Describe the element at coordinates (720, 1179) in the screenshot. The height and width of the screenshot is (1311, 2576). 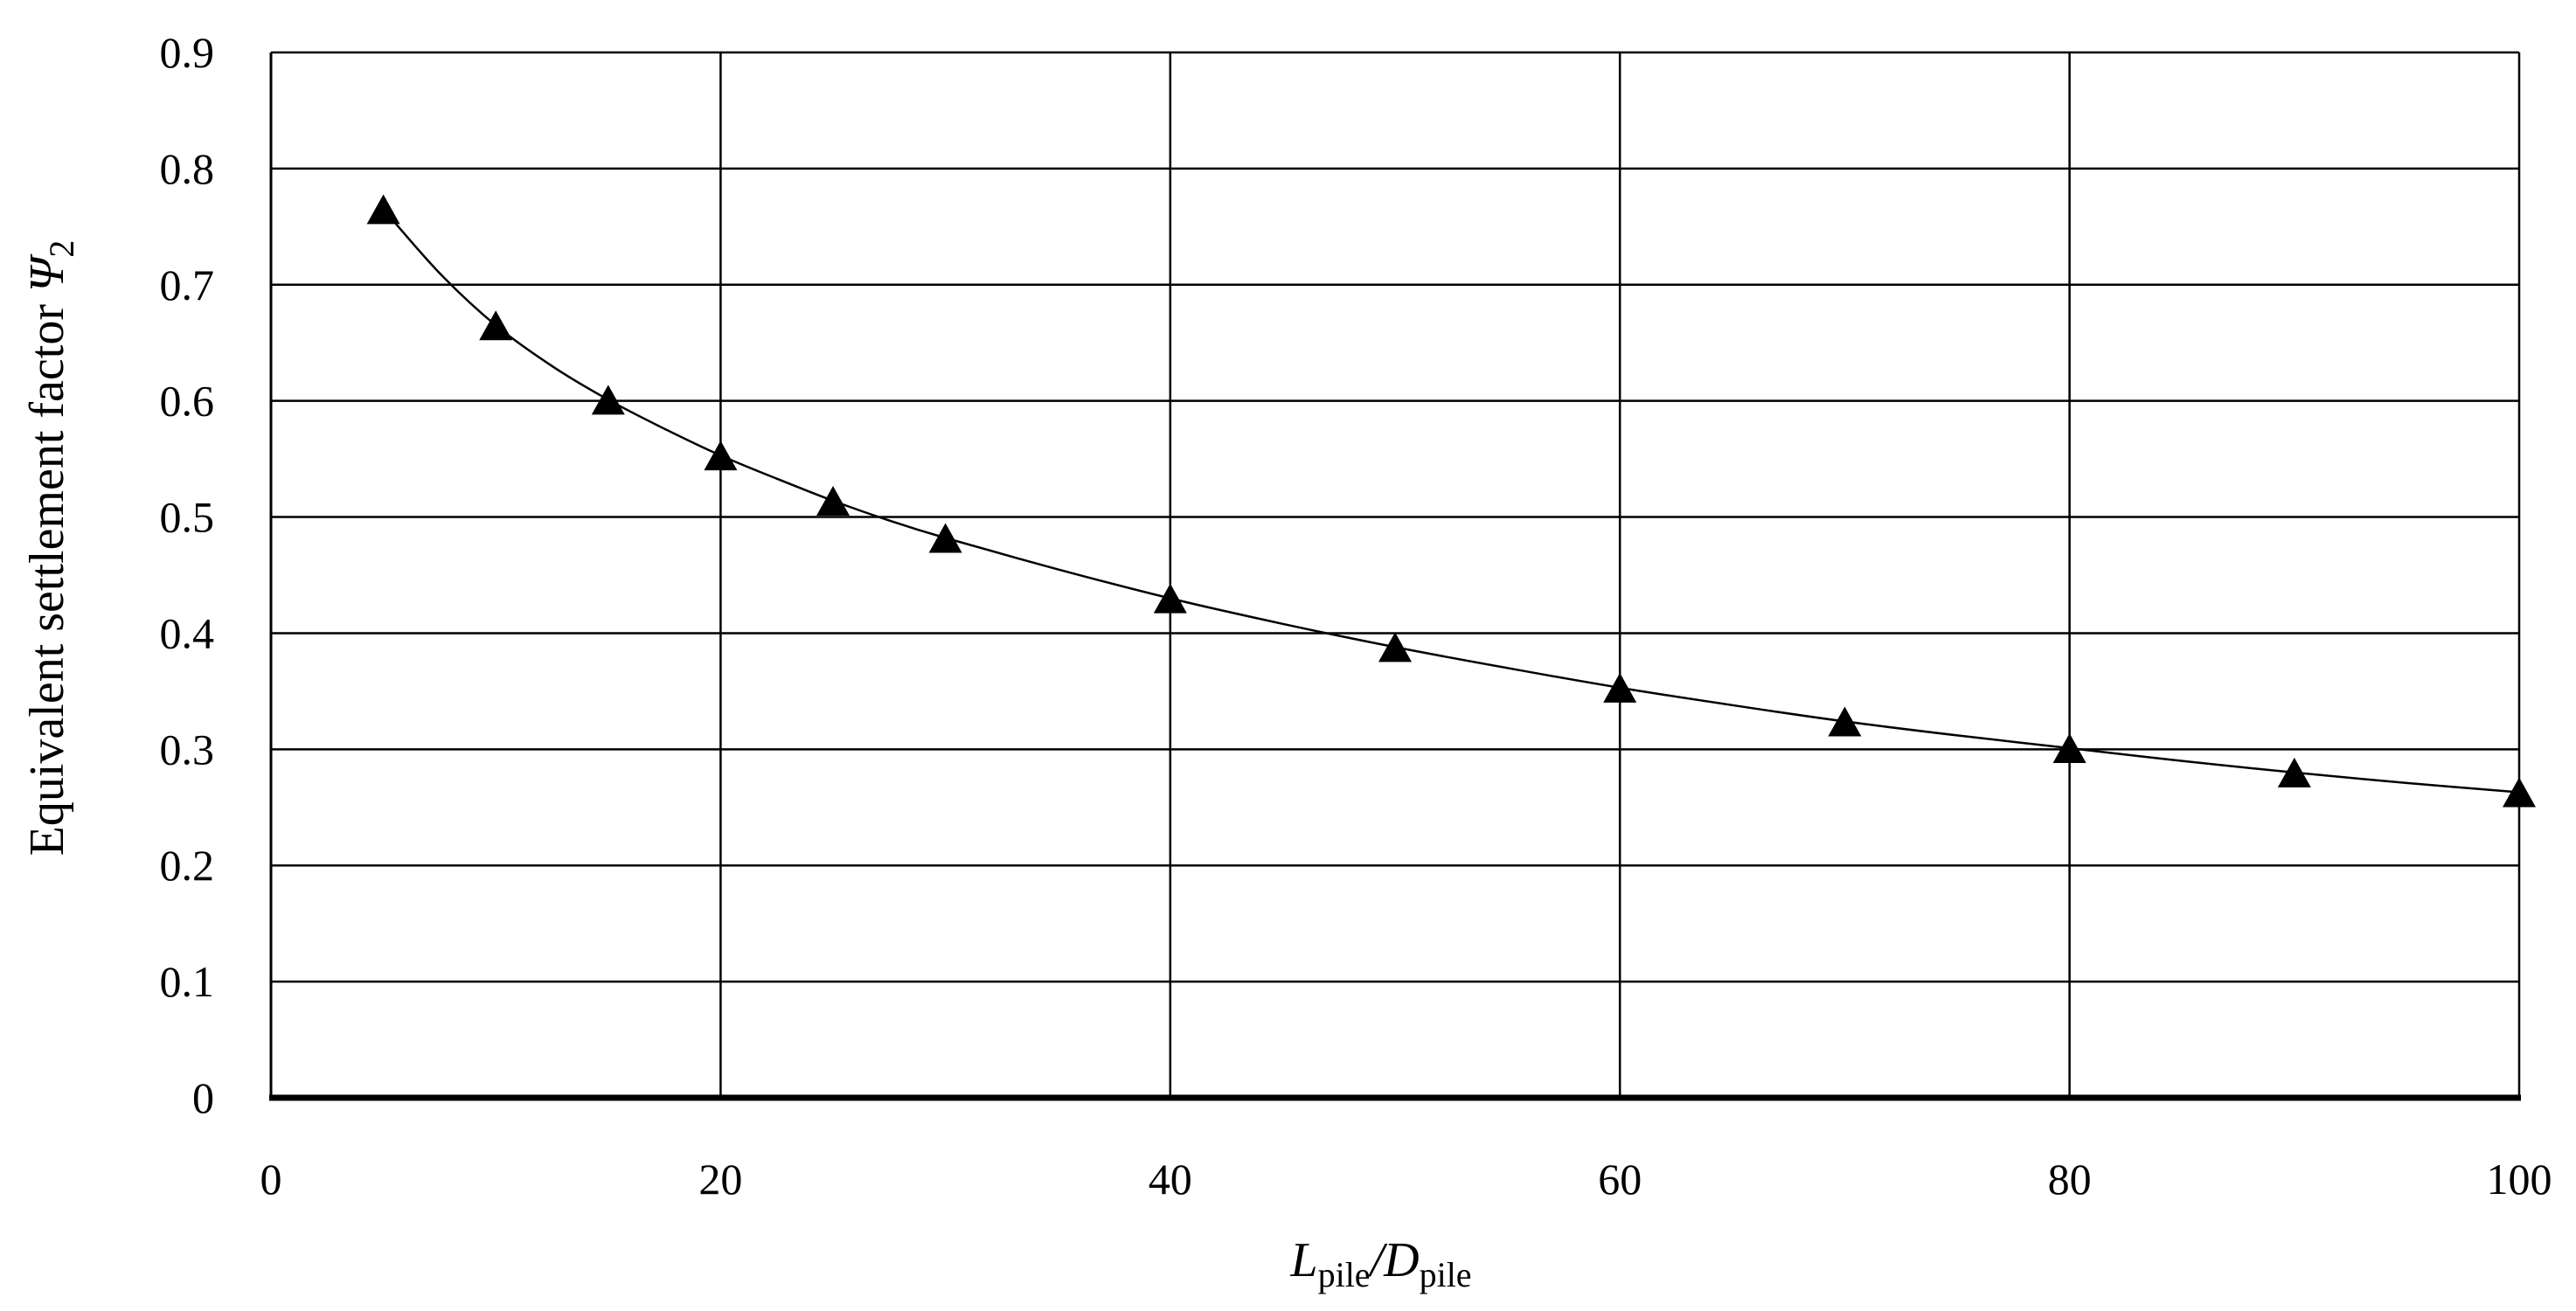
I see `x-tick-label-1: 20` at that location.